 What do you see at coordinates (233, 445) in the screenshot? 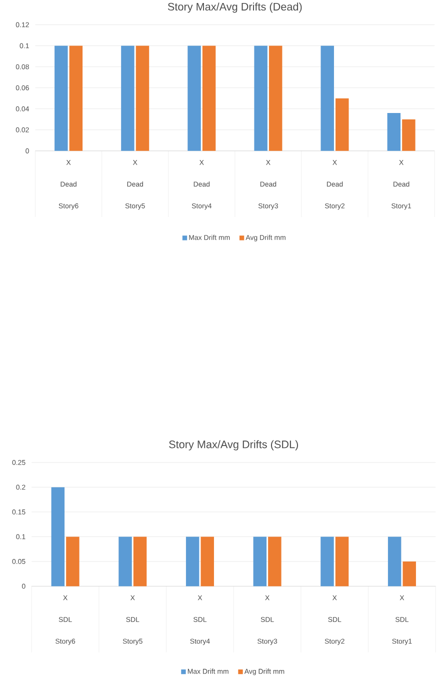
I see `chart-title: Story Max/Avg Drifts (SDL)` at bounding box center [233, 445].